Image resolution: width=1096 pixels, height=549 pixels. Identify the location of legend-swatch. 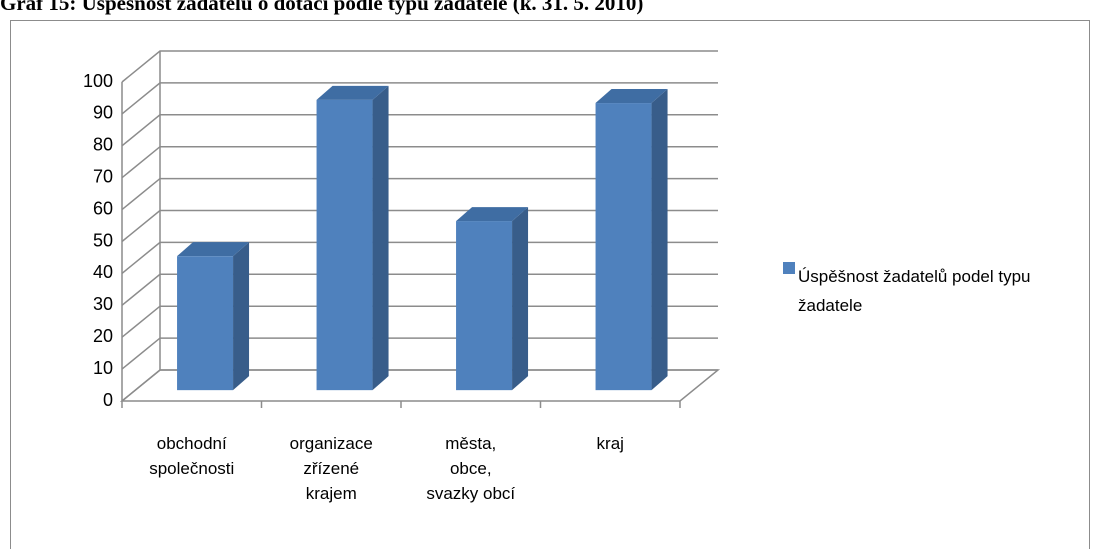
(789, 268).